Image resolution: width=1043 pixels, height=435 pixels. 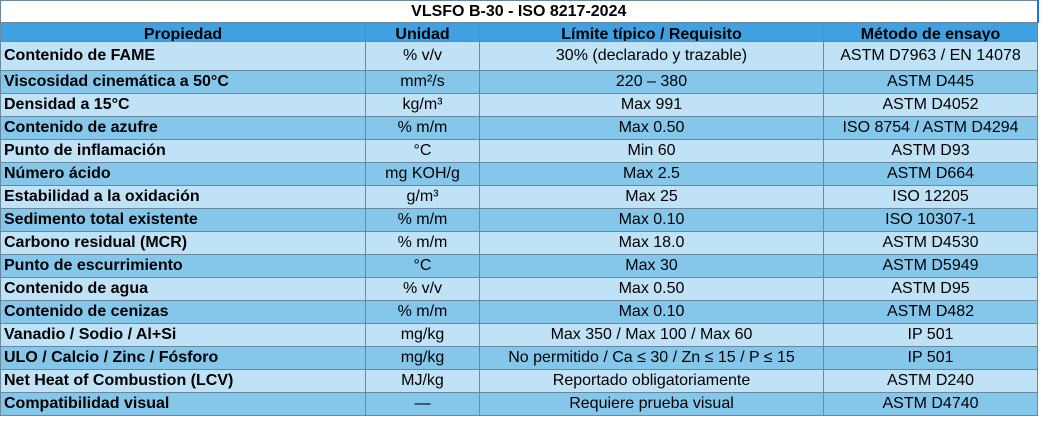 I want to click on cell: ASTM D93, so click(x=930, y=151).